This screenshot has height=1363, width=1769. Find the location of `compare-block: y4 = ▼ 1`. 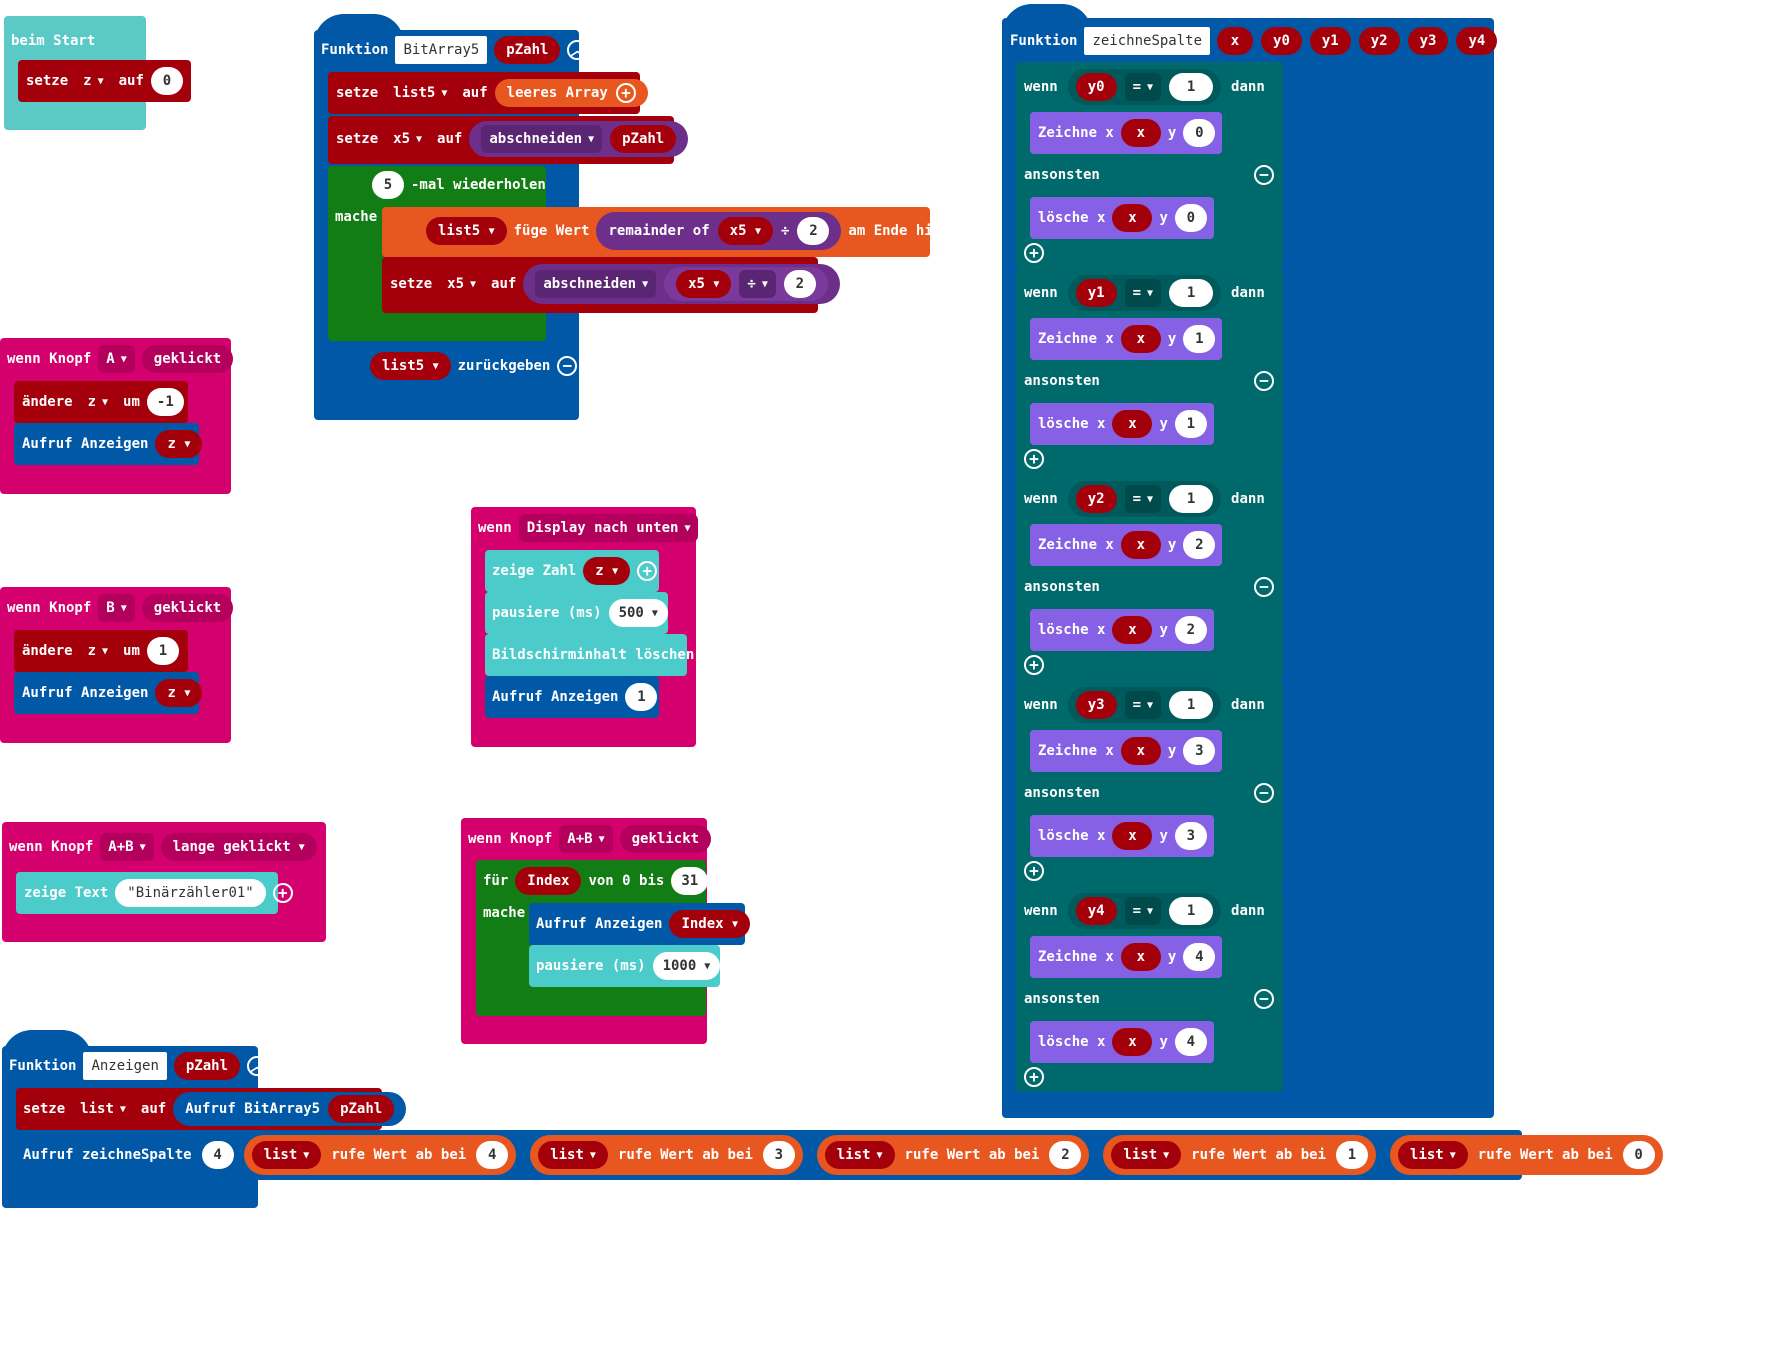

compare-block: y4 = ▼ 1 is located at coordinates (1144, 911).